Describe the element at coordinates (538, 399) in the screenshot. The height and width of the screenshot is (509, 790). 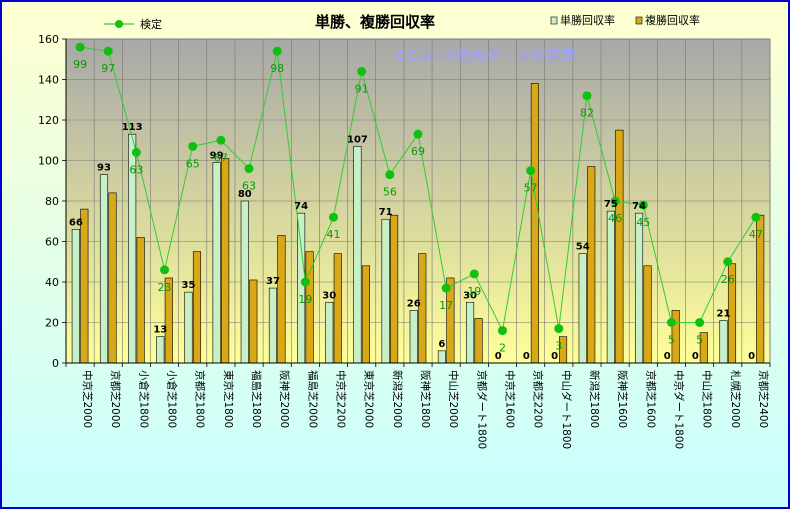
I see `x-tick-label: 京都芝2200` at that location.